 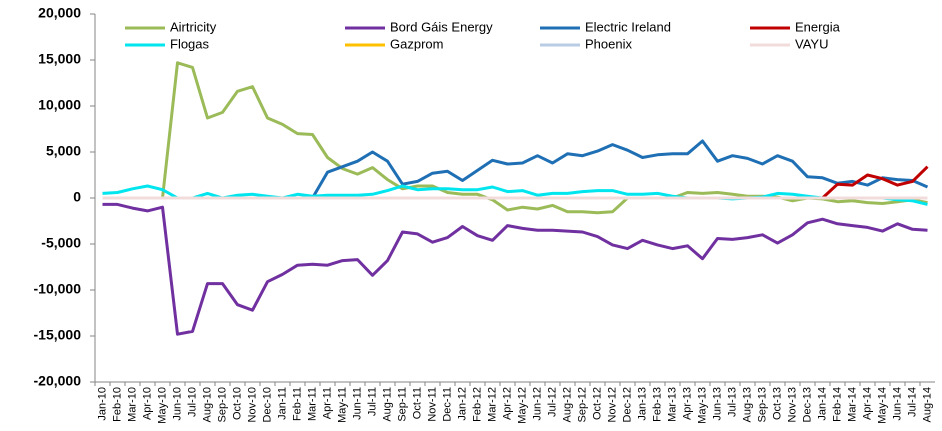 What do you see at coordinates (852, 404) in the screenshot?
I see `x-tick-label: Mar-14` at bounding box center [852, 404].